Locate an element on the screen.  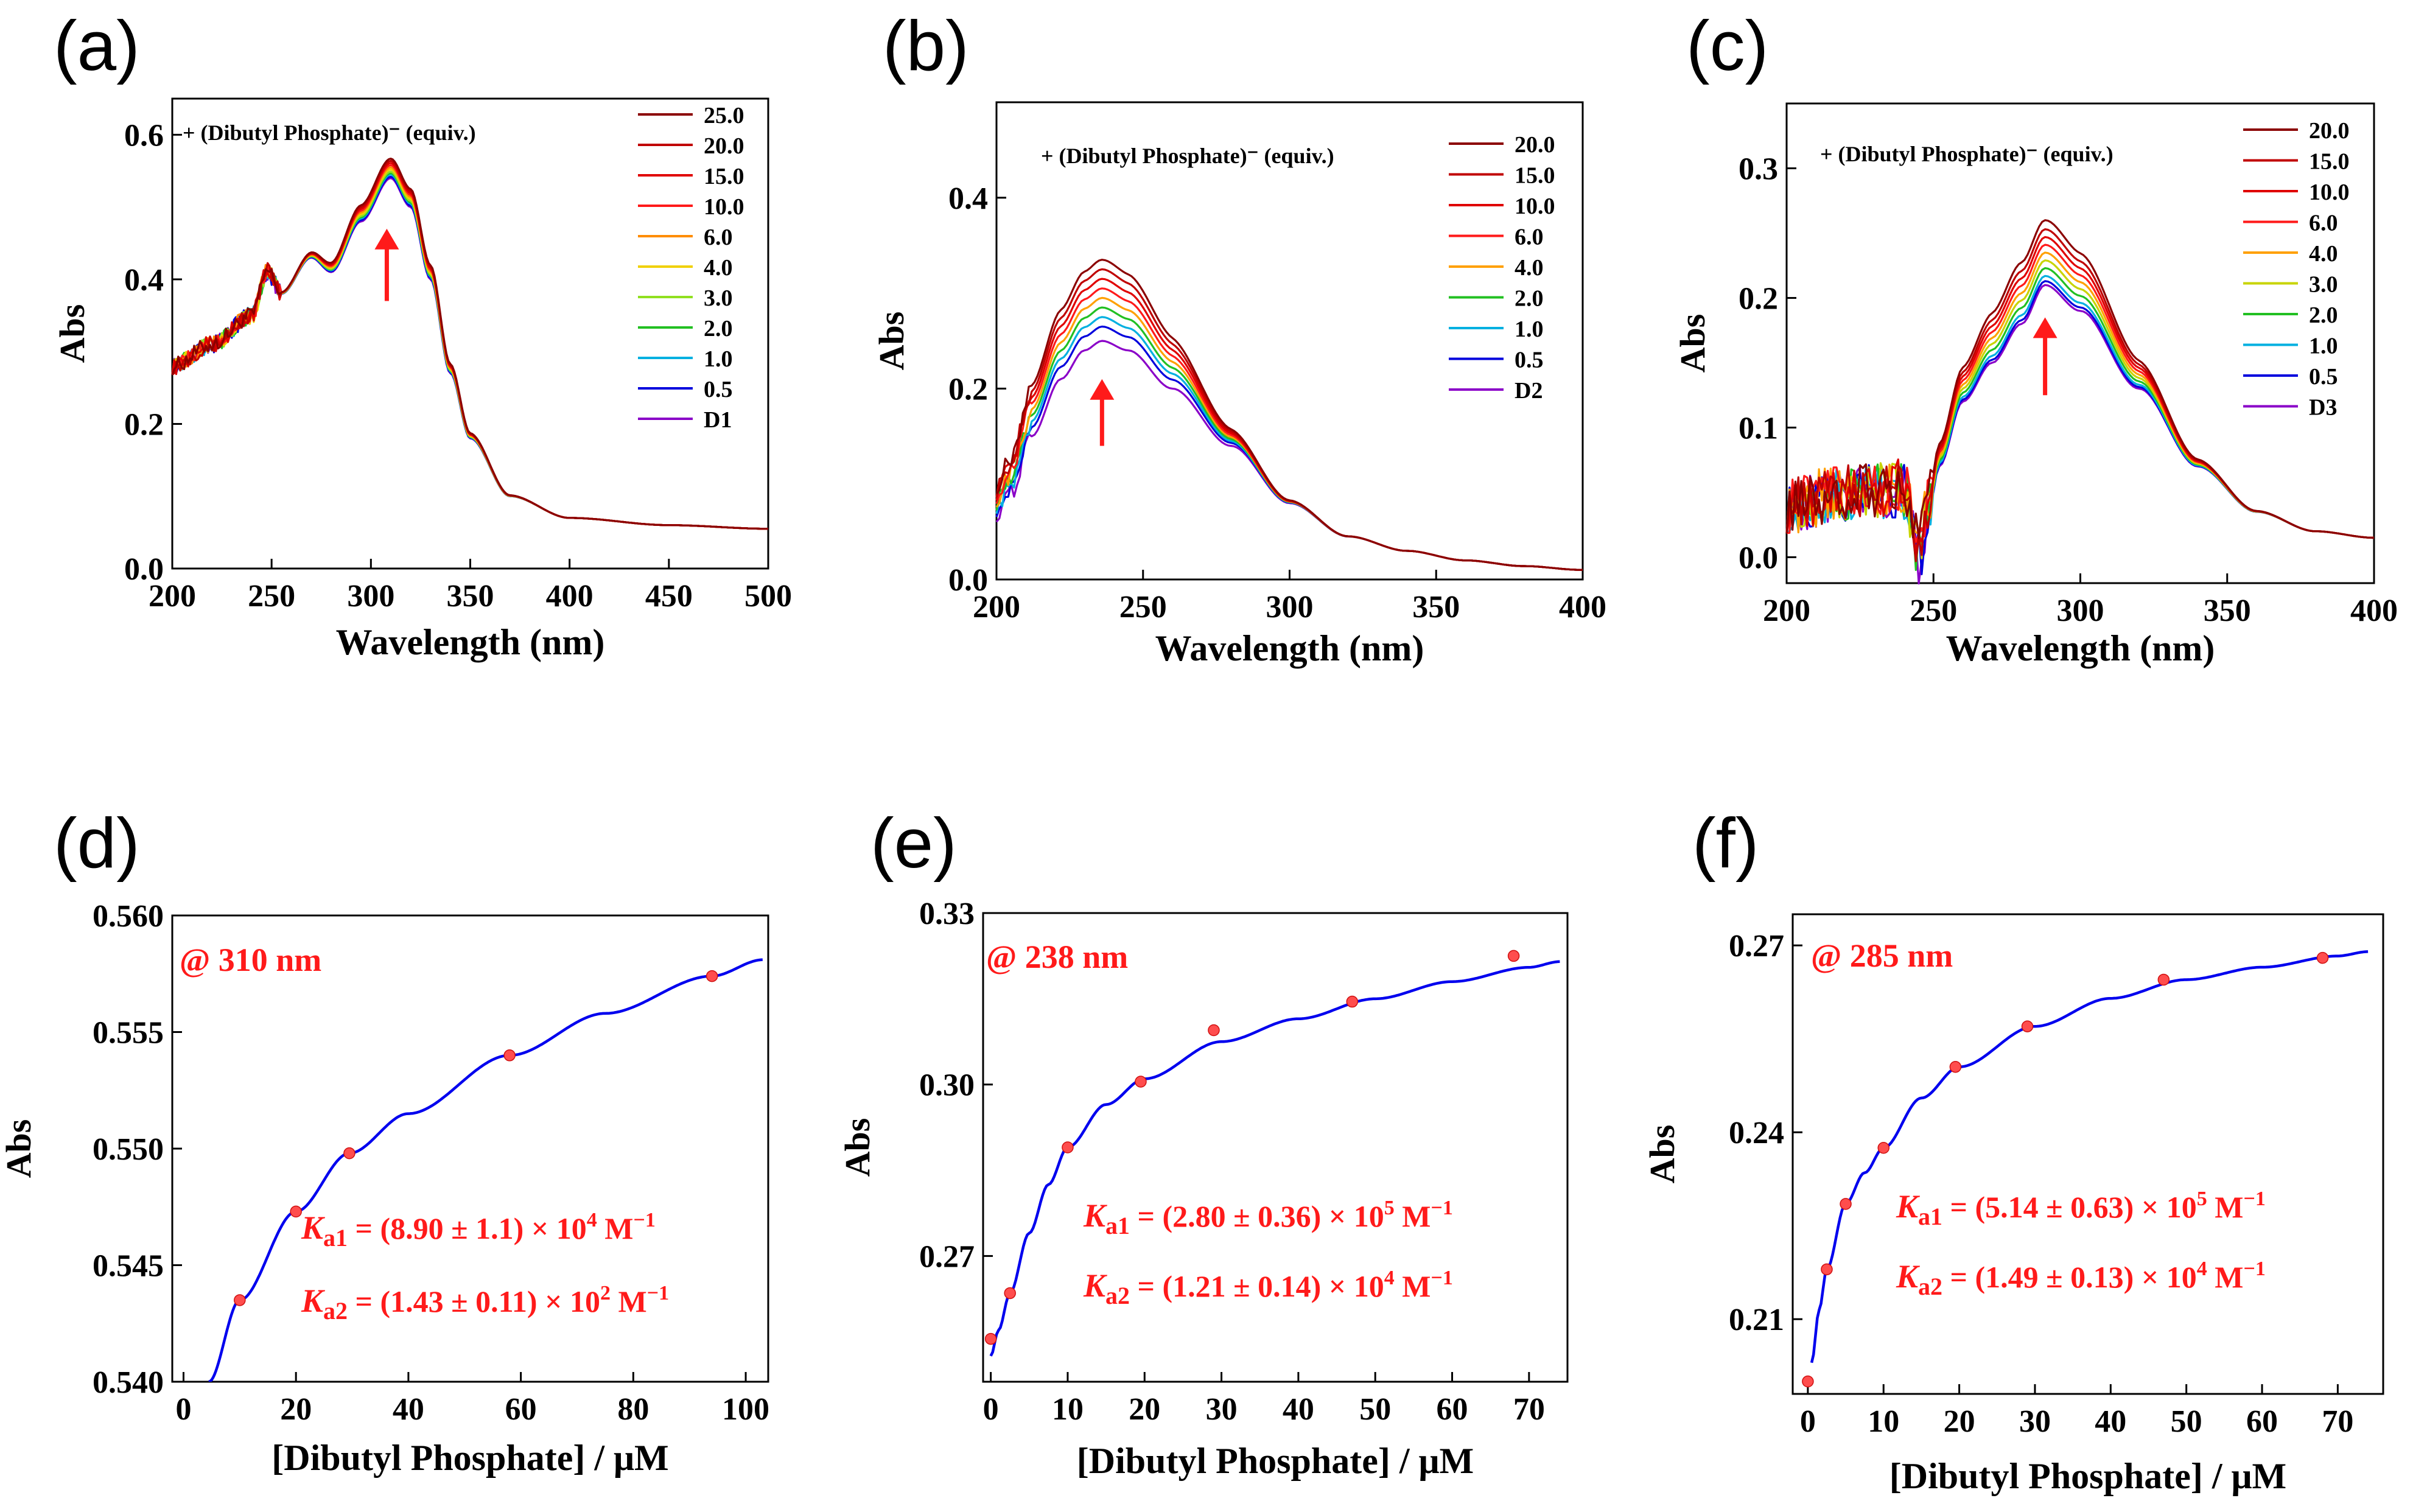
legend-label-c: 4.0 is located at coordinates (2323, 254).